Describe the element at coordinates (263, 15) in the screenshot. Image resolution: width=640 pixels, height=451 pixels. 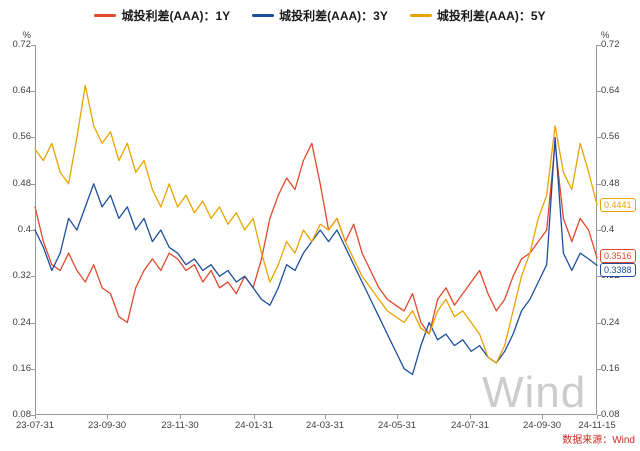
I see `legend-line-3y-icon` at that location.